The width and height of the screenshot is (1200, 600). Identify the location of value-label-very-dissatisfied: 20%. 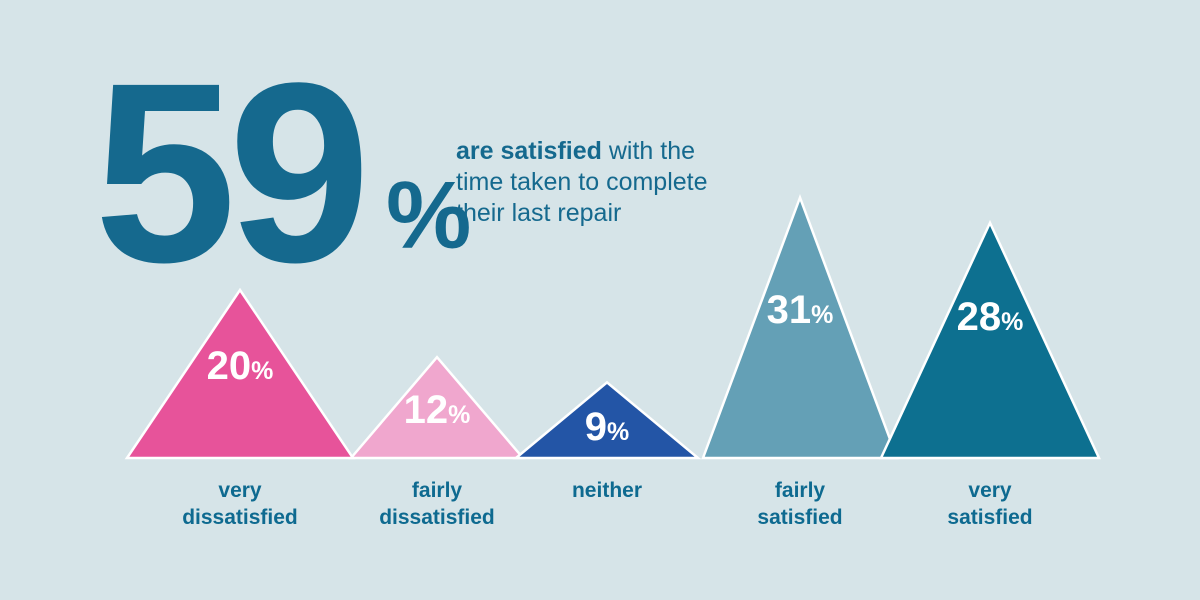
(240, 366).